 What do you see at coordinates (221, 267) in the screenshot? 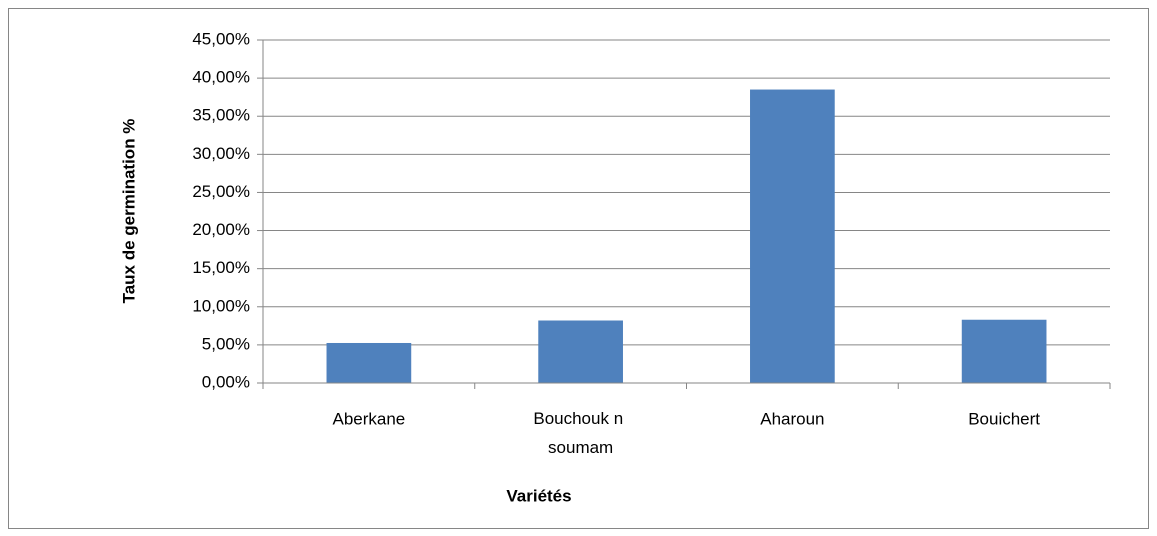
I see `y-tick-label: 15,00%` at bounding box center [221, 267].